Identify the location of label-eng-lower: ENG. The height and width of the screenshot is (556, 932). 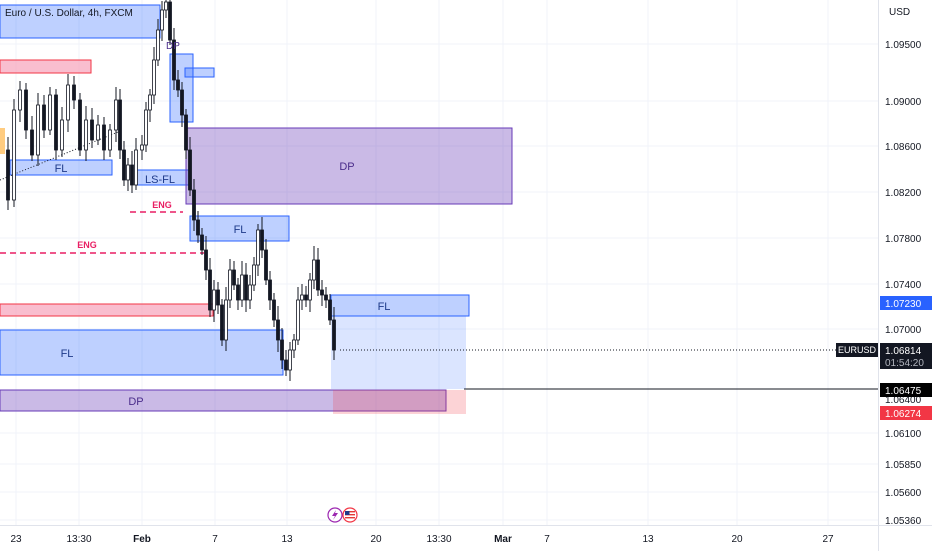
(87, 245).